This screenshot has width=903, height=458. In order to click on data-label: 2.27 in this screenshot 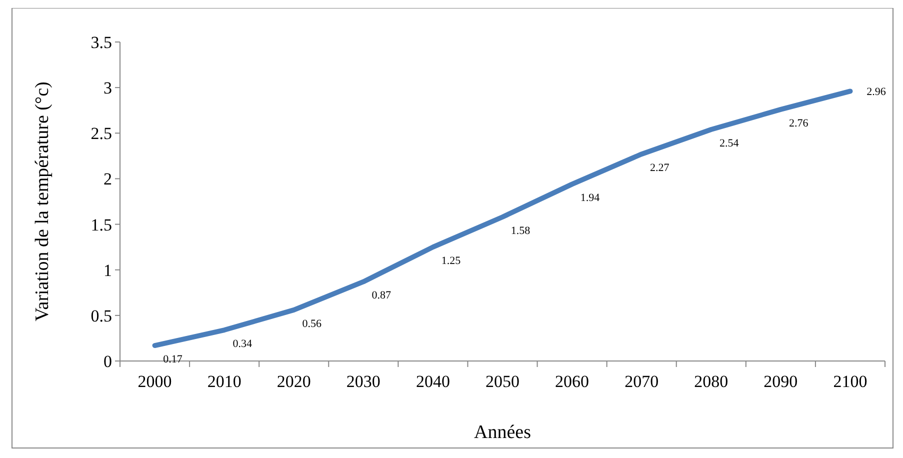, I will do `click(660, 168)`.